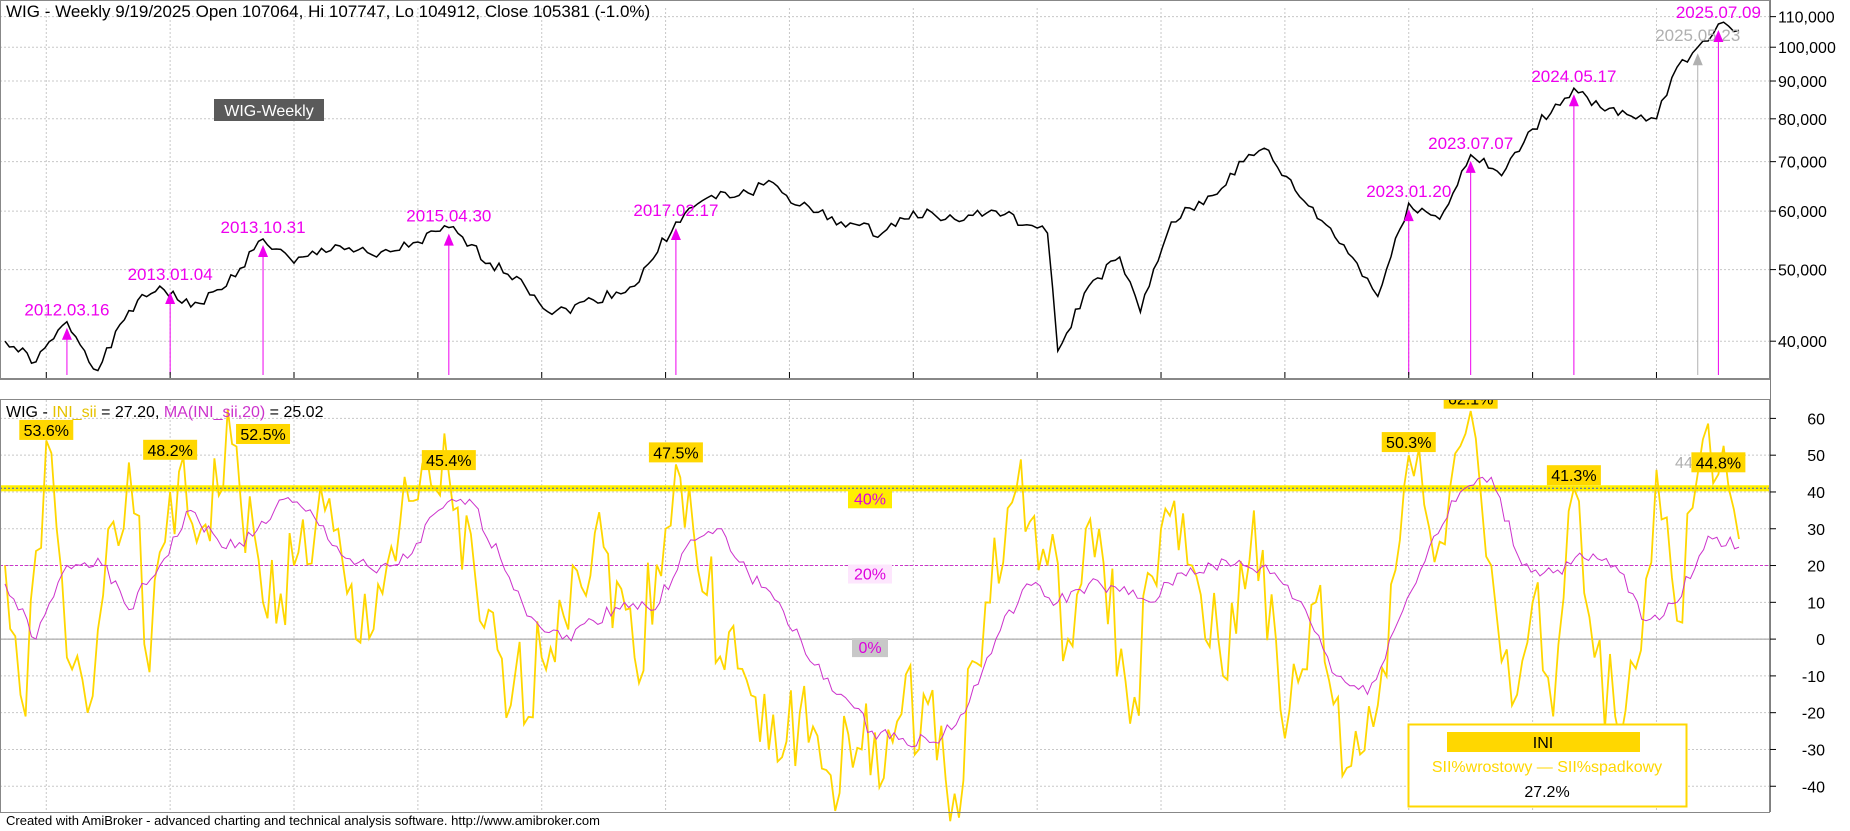 The width and height of the screenshot is (1850, 831). I want to click on price-y-tick-label: 60,000, so click(1802, 212).